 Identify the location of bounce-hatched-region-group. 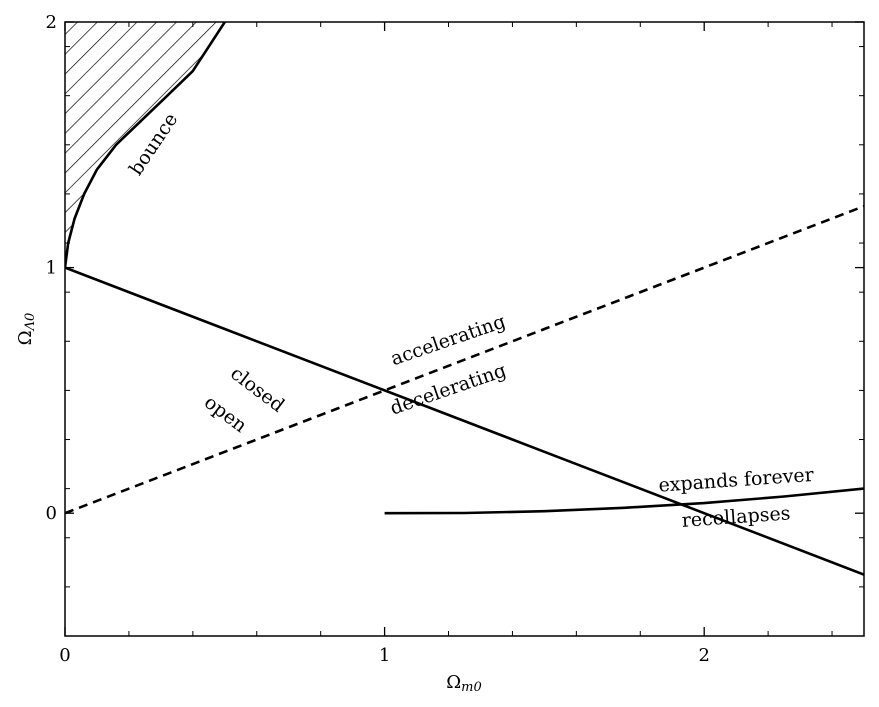
(145, 145).